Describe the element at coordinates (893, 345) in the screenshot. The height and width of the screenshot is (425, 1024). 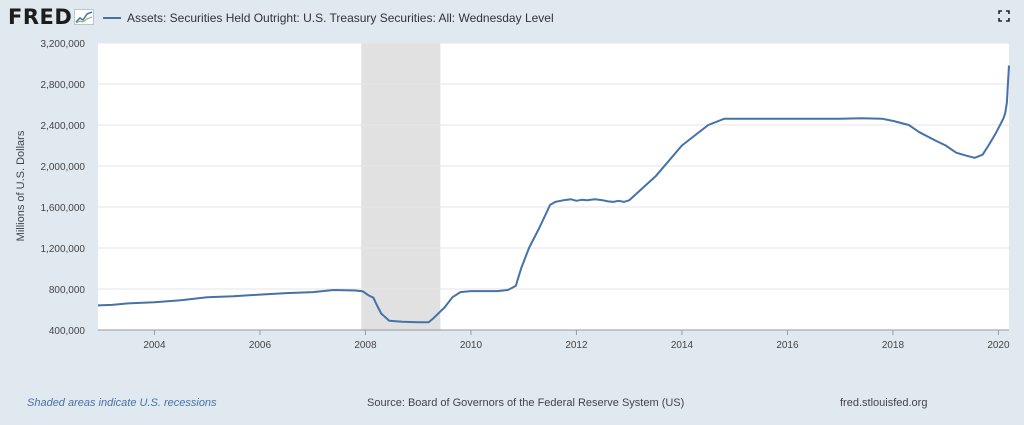
I see `x-tick-label: 2018` at that location.